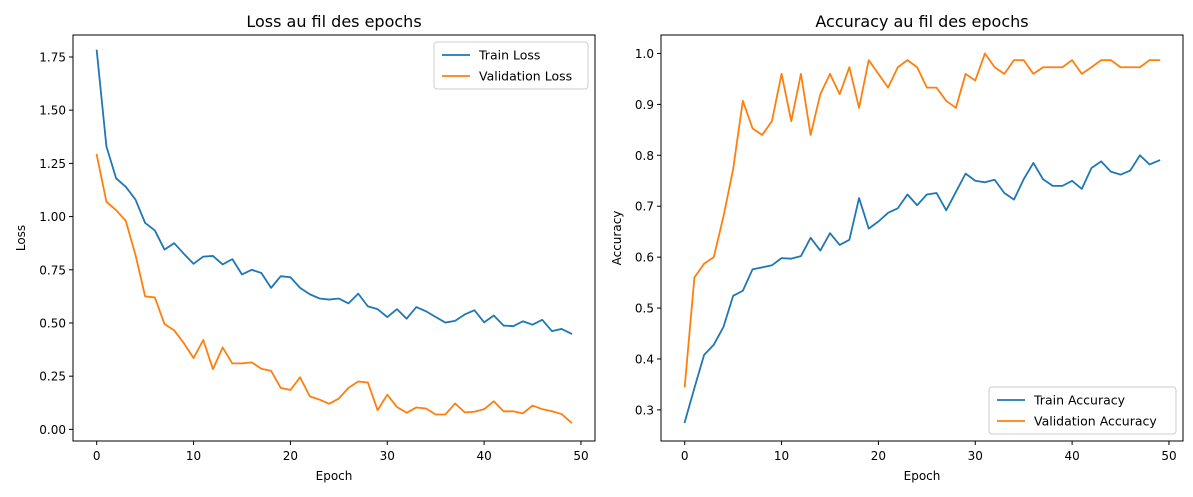 The width and height of the screenshot is (1193, 497). What do you see at coordinates (52, 111) in the screenshot?
I see `loss-y-tick-label: 1.50` at bounding box center [52, 111].